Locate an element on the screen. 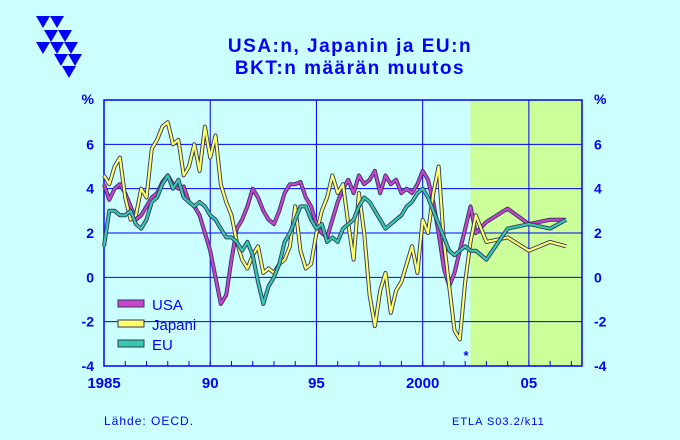 The height and width of the screenshot is (440, 680). chart-title: USA:n, Japanin ja EU:n is located at coordinates (350, 46).